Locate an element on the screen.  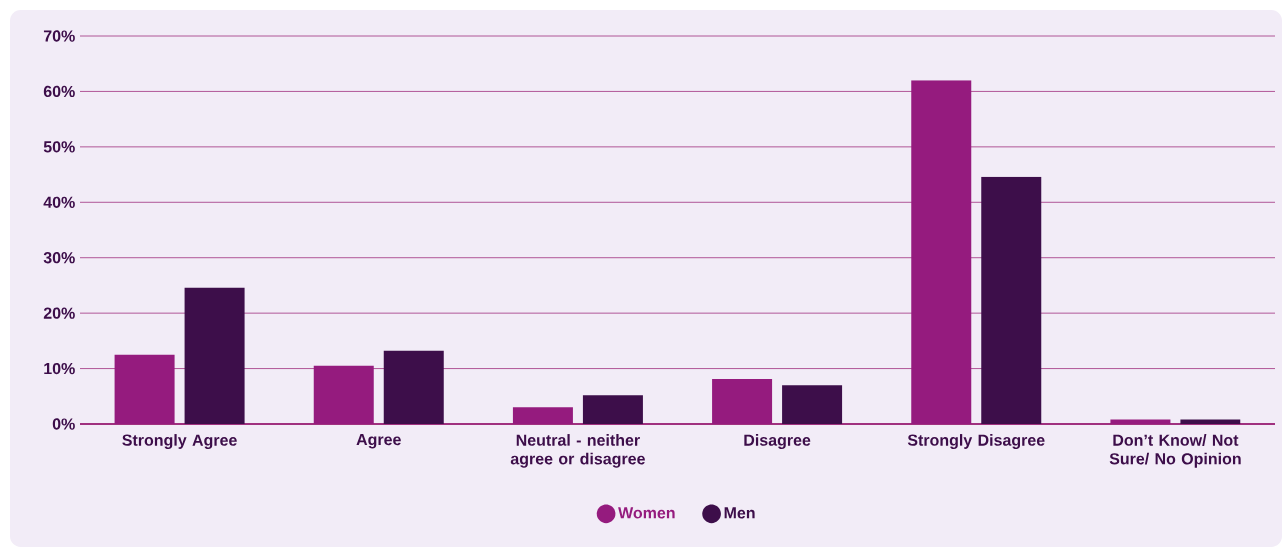
y-tick-label: 70% is located at coordinates (59, 36).